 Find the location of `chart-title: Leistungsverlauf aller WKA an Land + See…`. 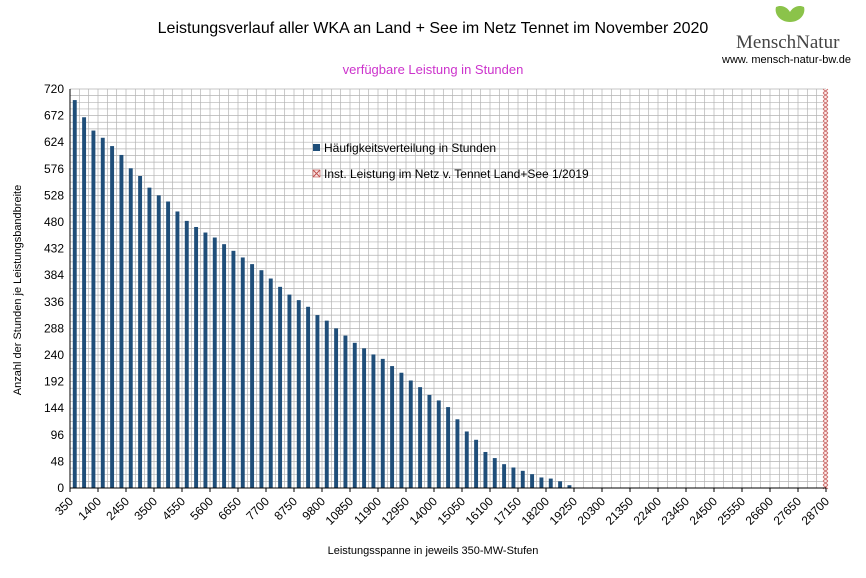

chart-title: Leistungsverlauf aller WKA an Land + See… is located at coordinates (433, 28).